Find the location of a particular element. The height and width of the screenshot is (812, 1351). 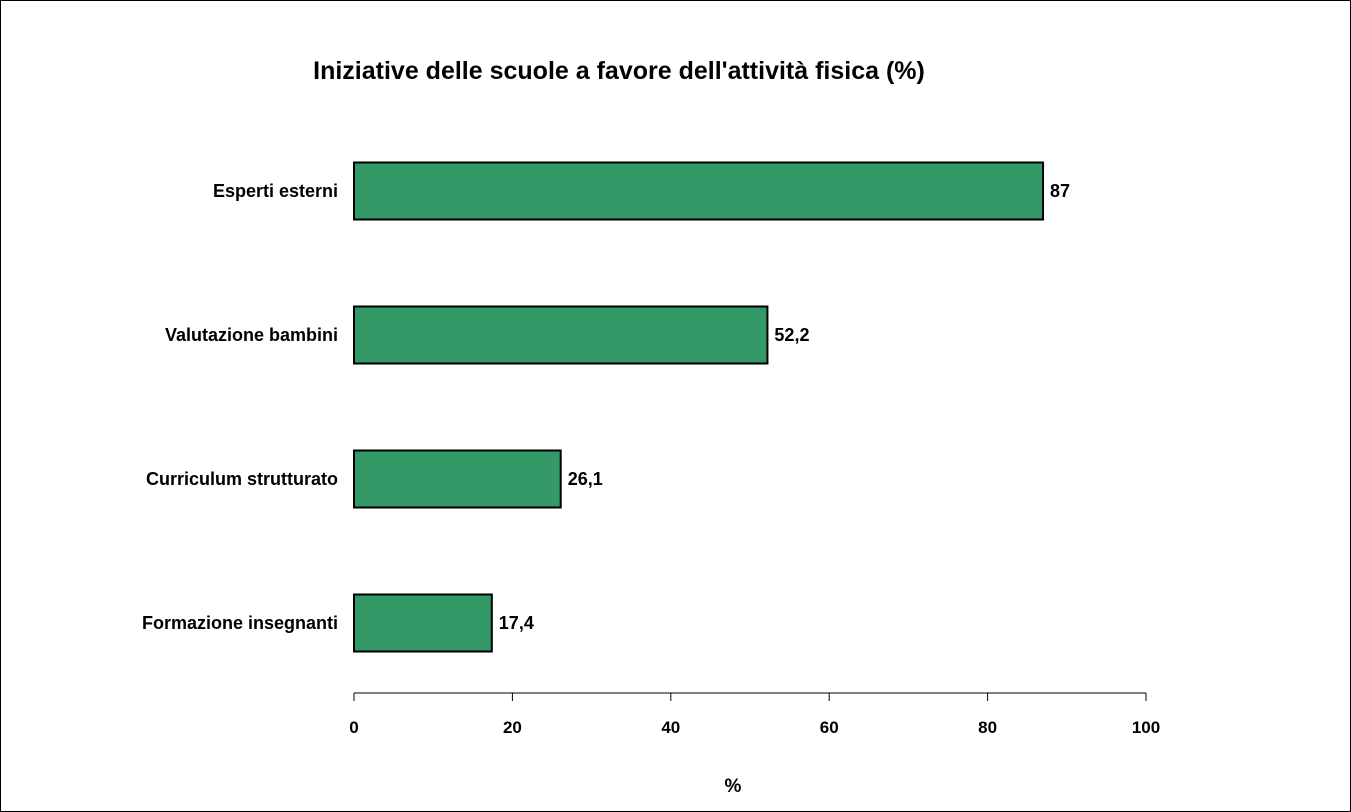

x-tick-label: 20 is located at coordinates (512, 727).